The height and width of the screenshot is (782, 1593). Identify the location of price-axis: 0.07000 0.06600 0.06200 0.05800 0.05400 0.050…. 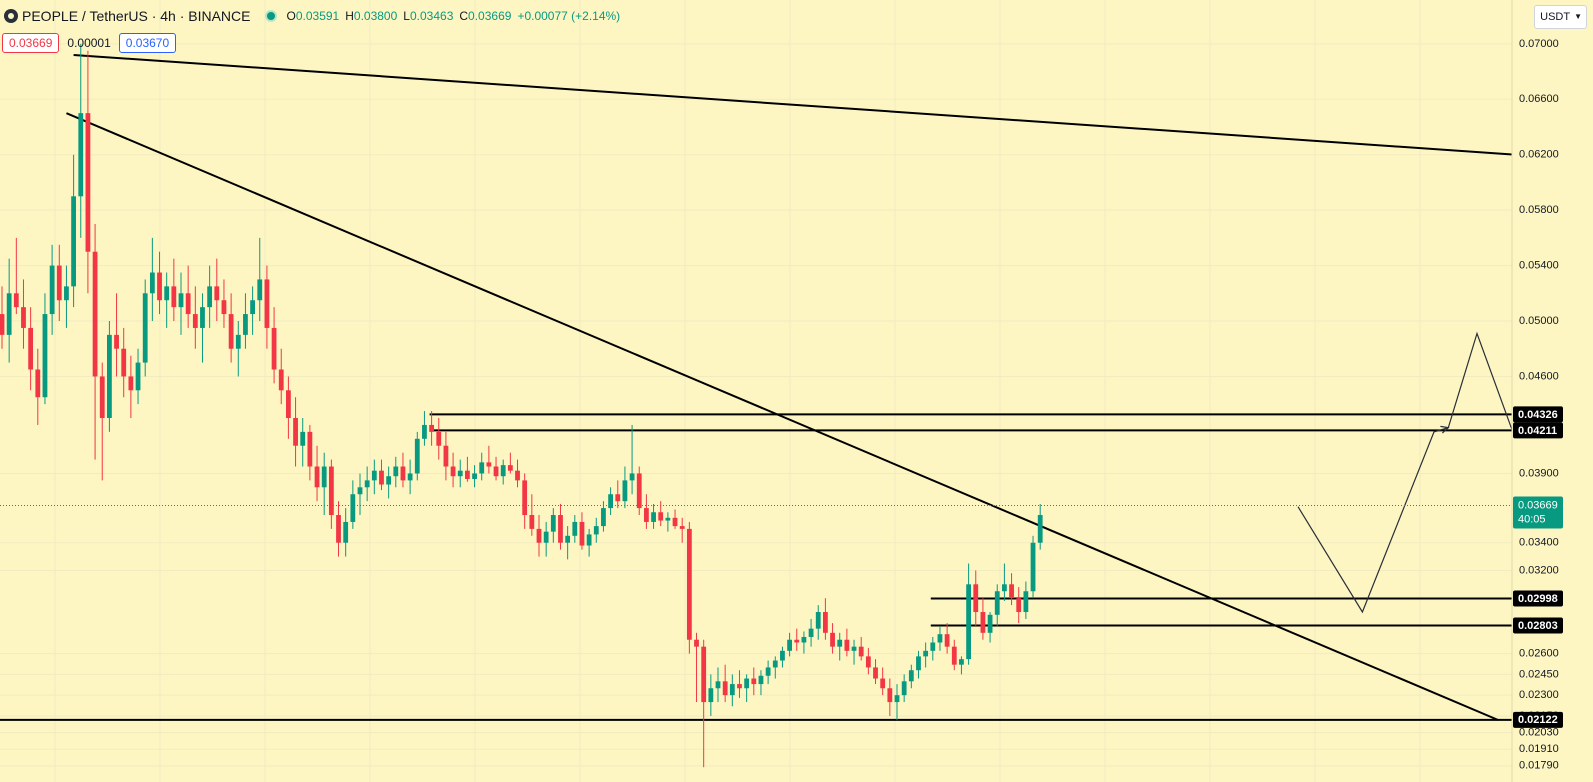
(1552, 391).